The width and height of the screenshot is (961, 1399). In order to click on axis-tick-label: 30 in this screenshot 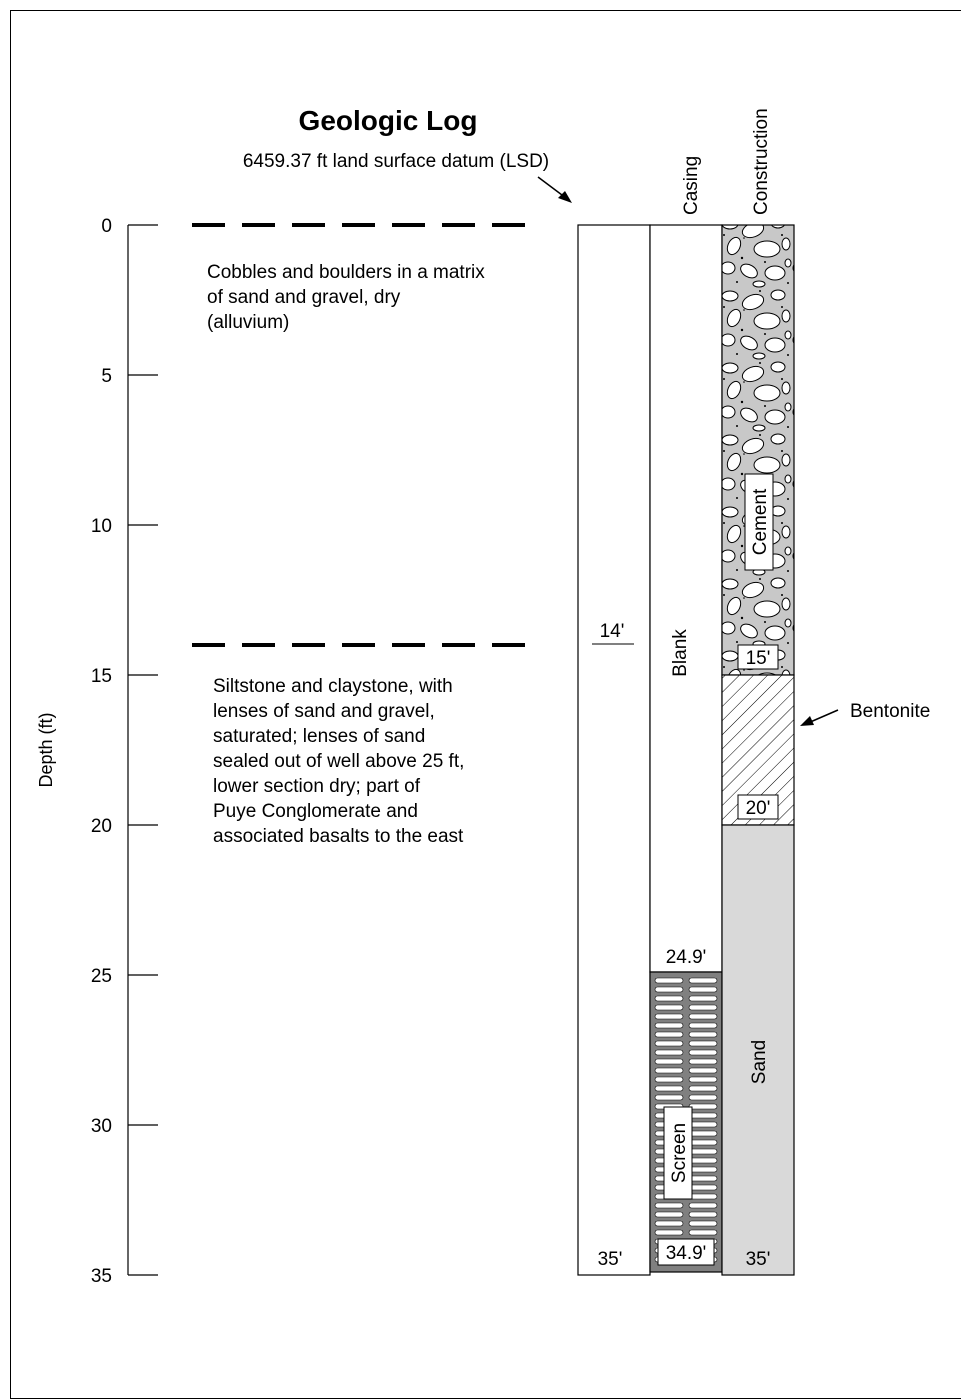, I will do `click(101, 1126)`.